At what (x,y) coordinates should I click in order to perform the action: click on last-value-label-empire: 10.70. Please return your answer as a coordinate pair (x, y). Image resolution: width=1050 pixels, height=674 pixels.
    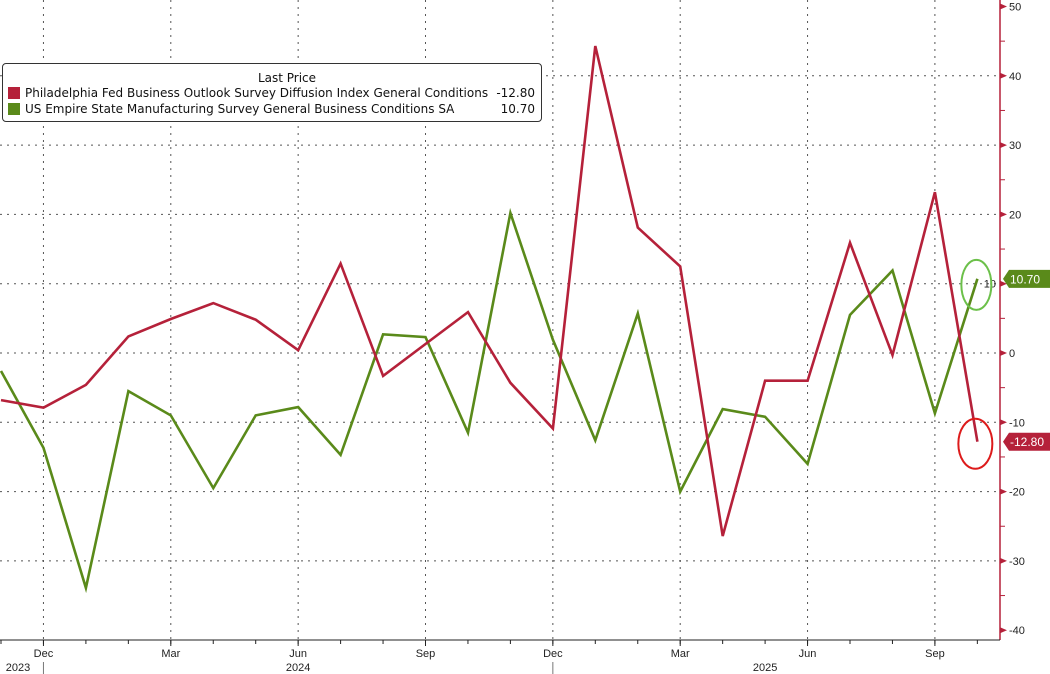
    Looking at the image, I should click on (1025, 279).